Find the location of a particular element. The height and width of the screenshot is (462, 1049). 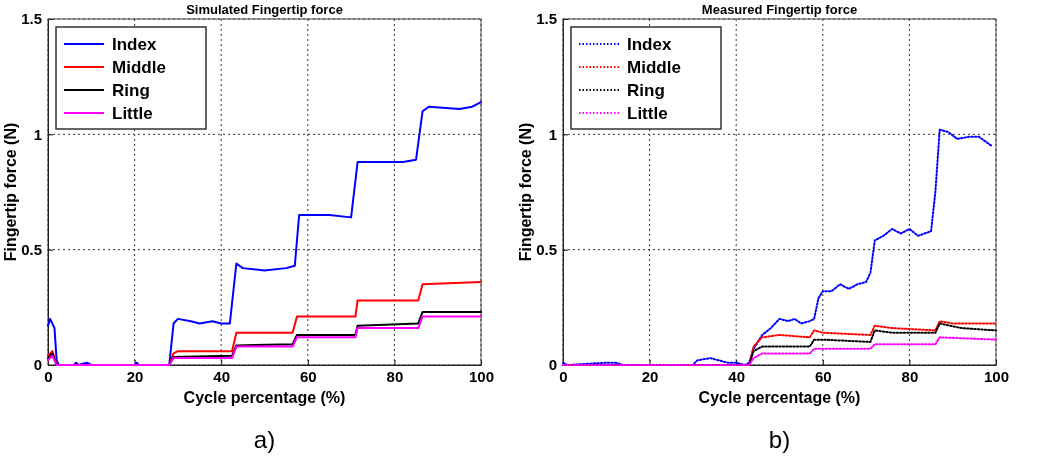

chart-title: Measured Fingertip force is located at coordinates (779, 9).